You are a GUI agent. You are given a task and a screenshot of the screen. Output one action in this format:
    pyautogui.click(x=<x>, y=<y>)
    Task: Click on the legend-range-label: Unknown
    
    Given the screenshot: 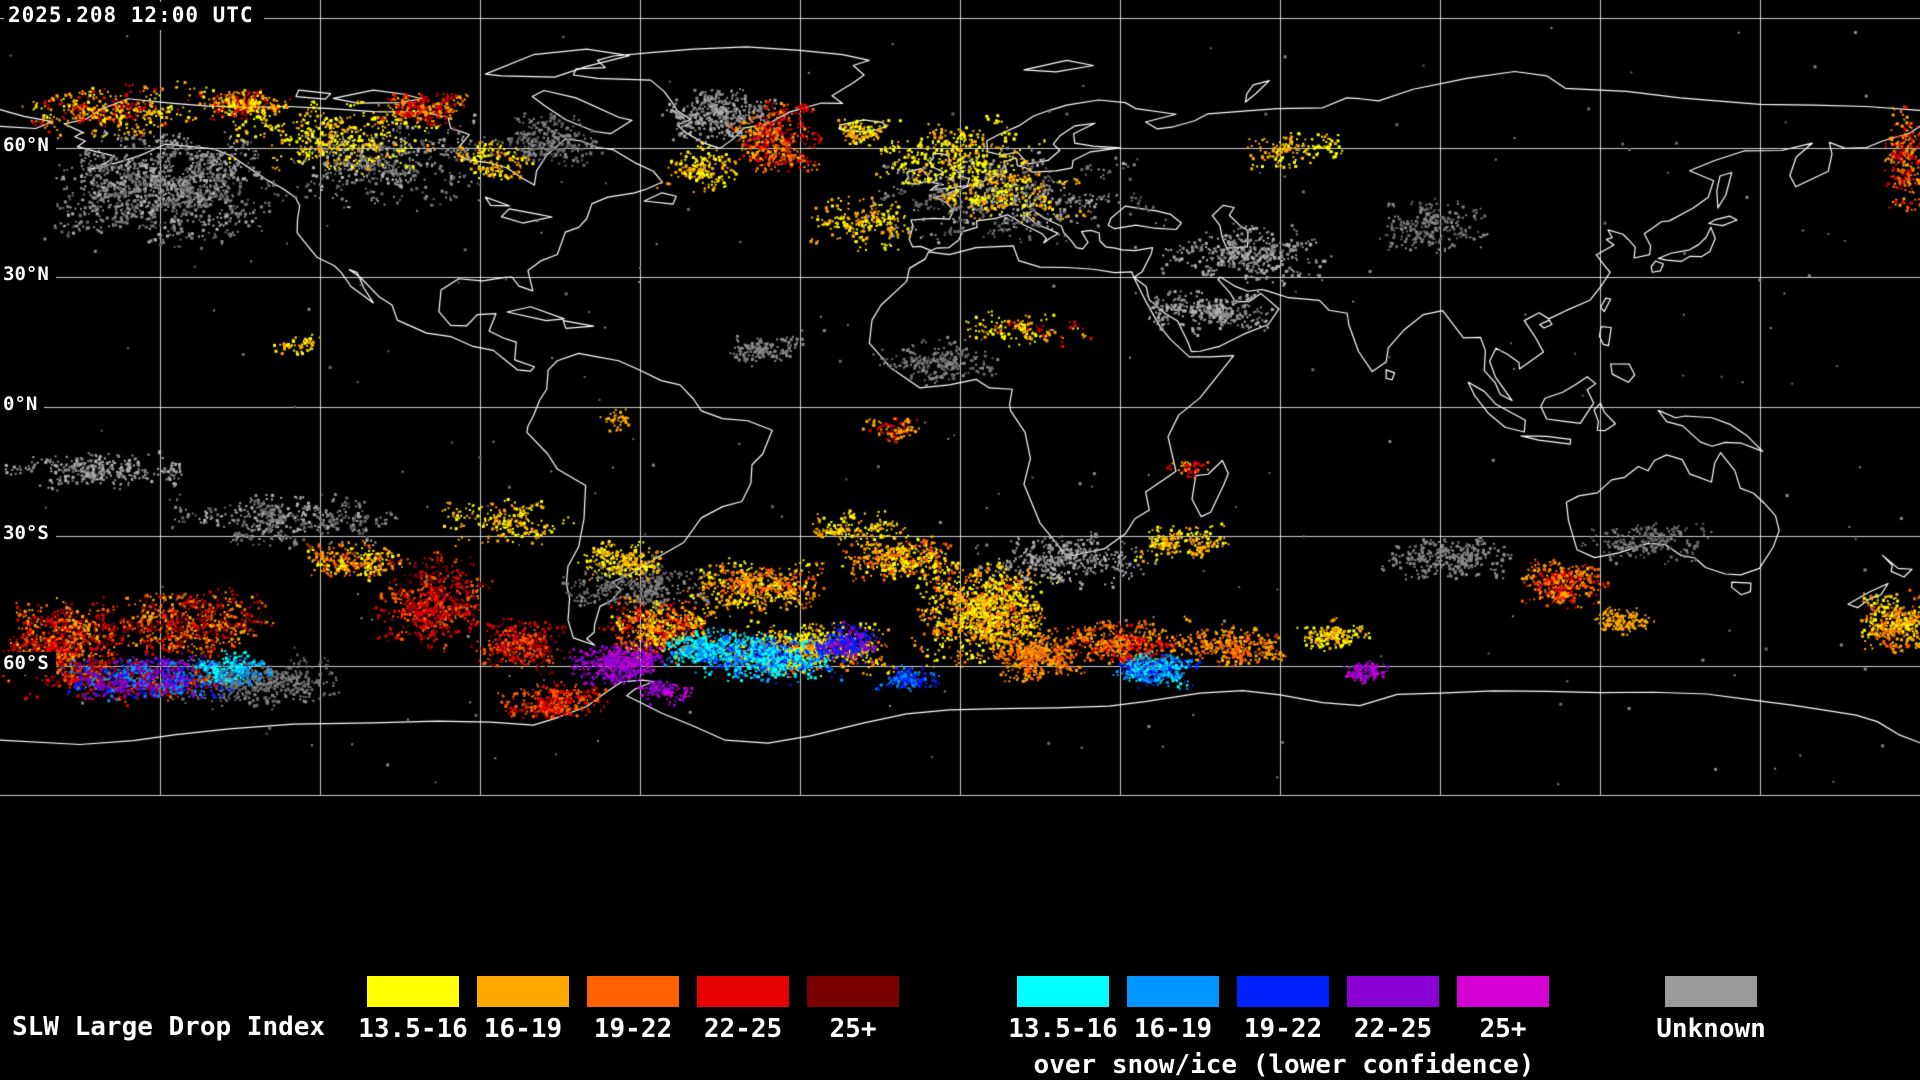 What is the action you would take?
    pyautogui.click(x=1711, y=1029)
    